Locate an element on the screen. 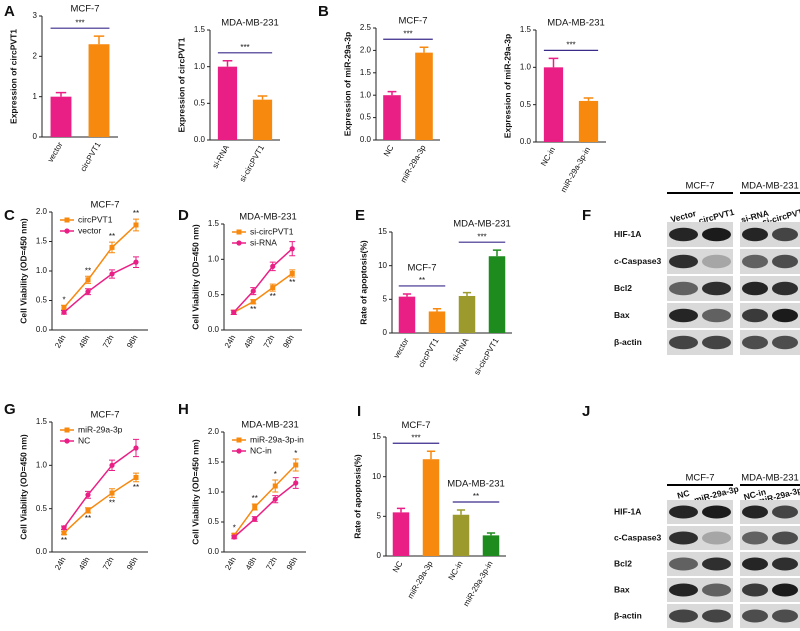 The width and height of the screenshot is (800, 631). y-tick-label: 10 is located at coordinates (382, 265).